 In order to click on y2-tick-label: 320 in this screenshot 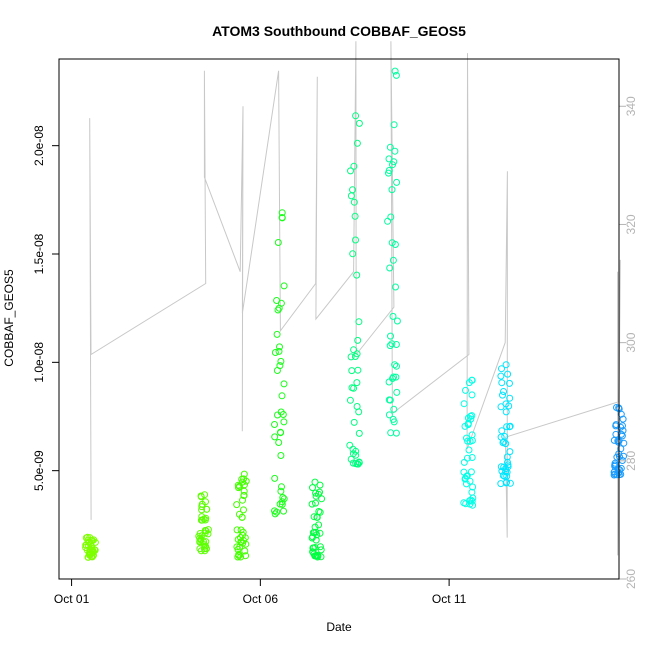, I will do `click(631, 224)`.